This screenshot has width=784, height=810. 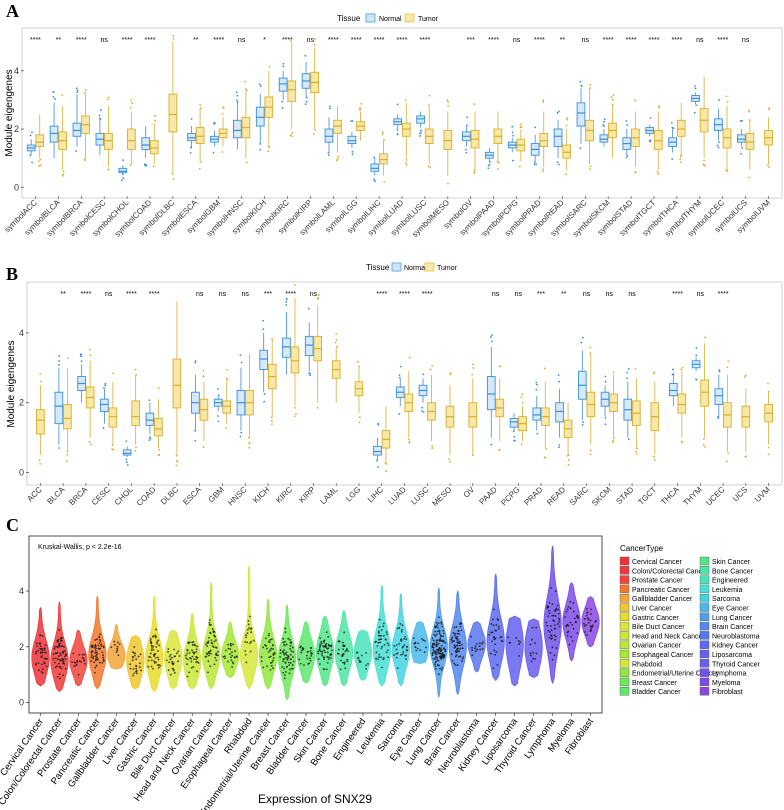 I want to click on legend-entry: Lung Cancer, so click(x=732, y=618).